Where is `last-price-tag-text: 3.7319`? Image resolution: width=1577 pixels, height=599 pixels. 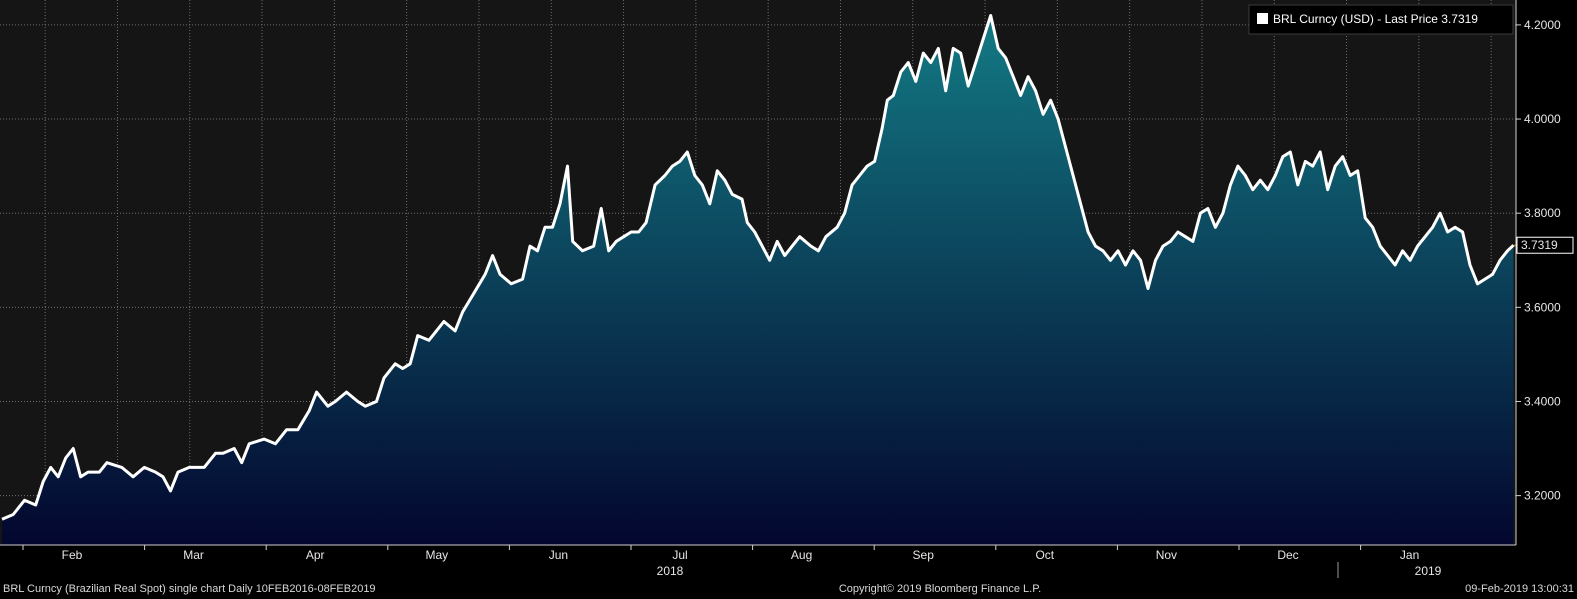 last-price-tag-text: 3.7319 is located at coordinates (1539, 245).